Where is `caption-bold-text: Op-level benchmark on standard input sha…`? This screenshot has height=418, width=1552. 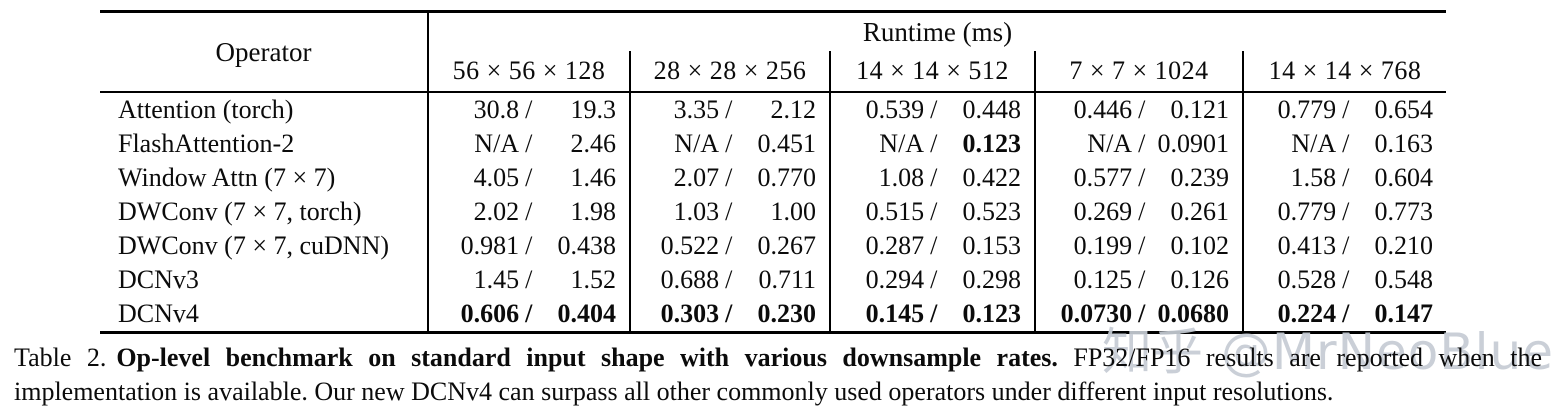 caption-bold-text: Op-level benchmark on standard input sha… is located at coordinates (587, 357).